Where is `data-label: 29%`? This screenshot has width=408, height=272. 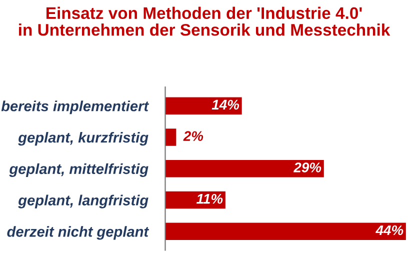 data-label: 29% is located at coordinates (307, 167).